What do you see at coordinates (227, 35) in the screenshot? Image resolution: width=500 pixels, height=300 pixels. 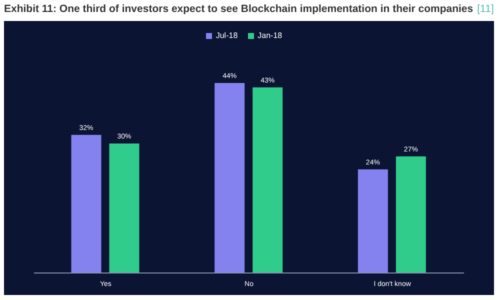 I see `legend-label: Jul-18` at bounding box center [227, 35].